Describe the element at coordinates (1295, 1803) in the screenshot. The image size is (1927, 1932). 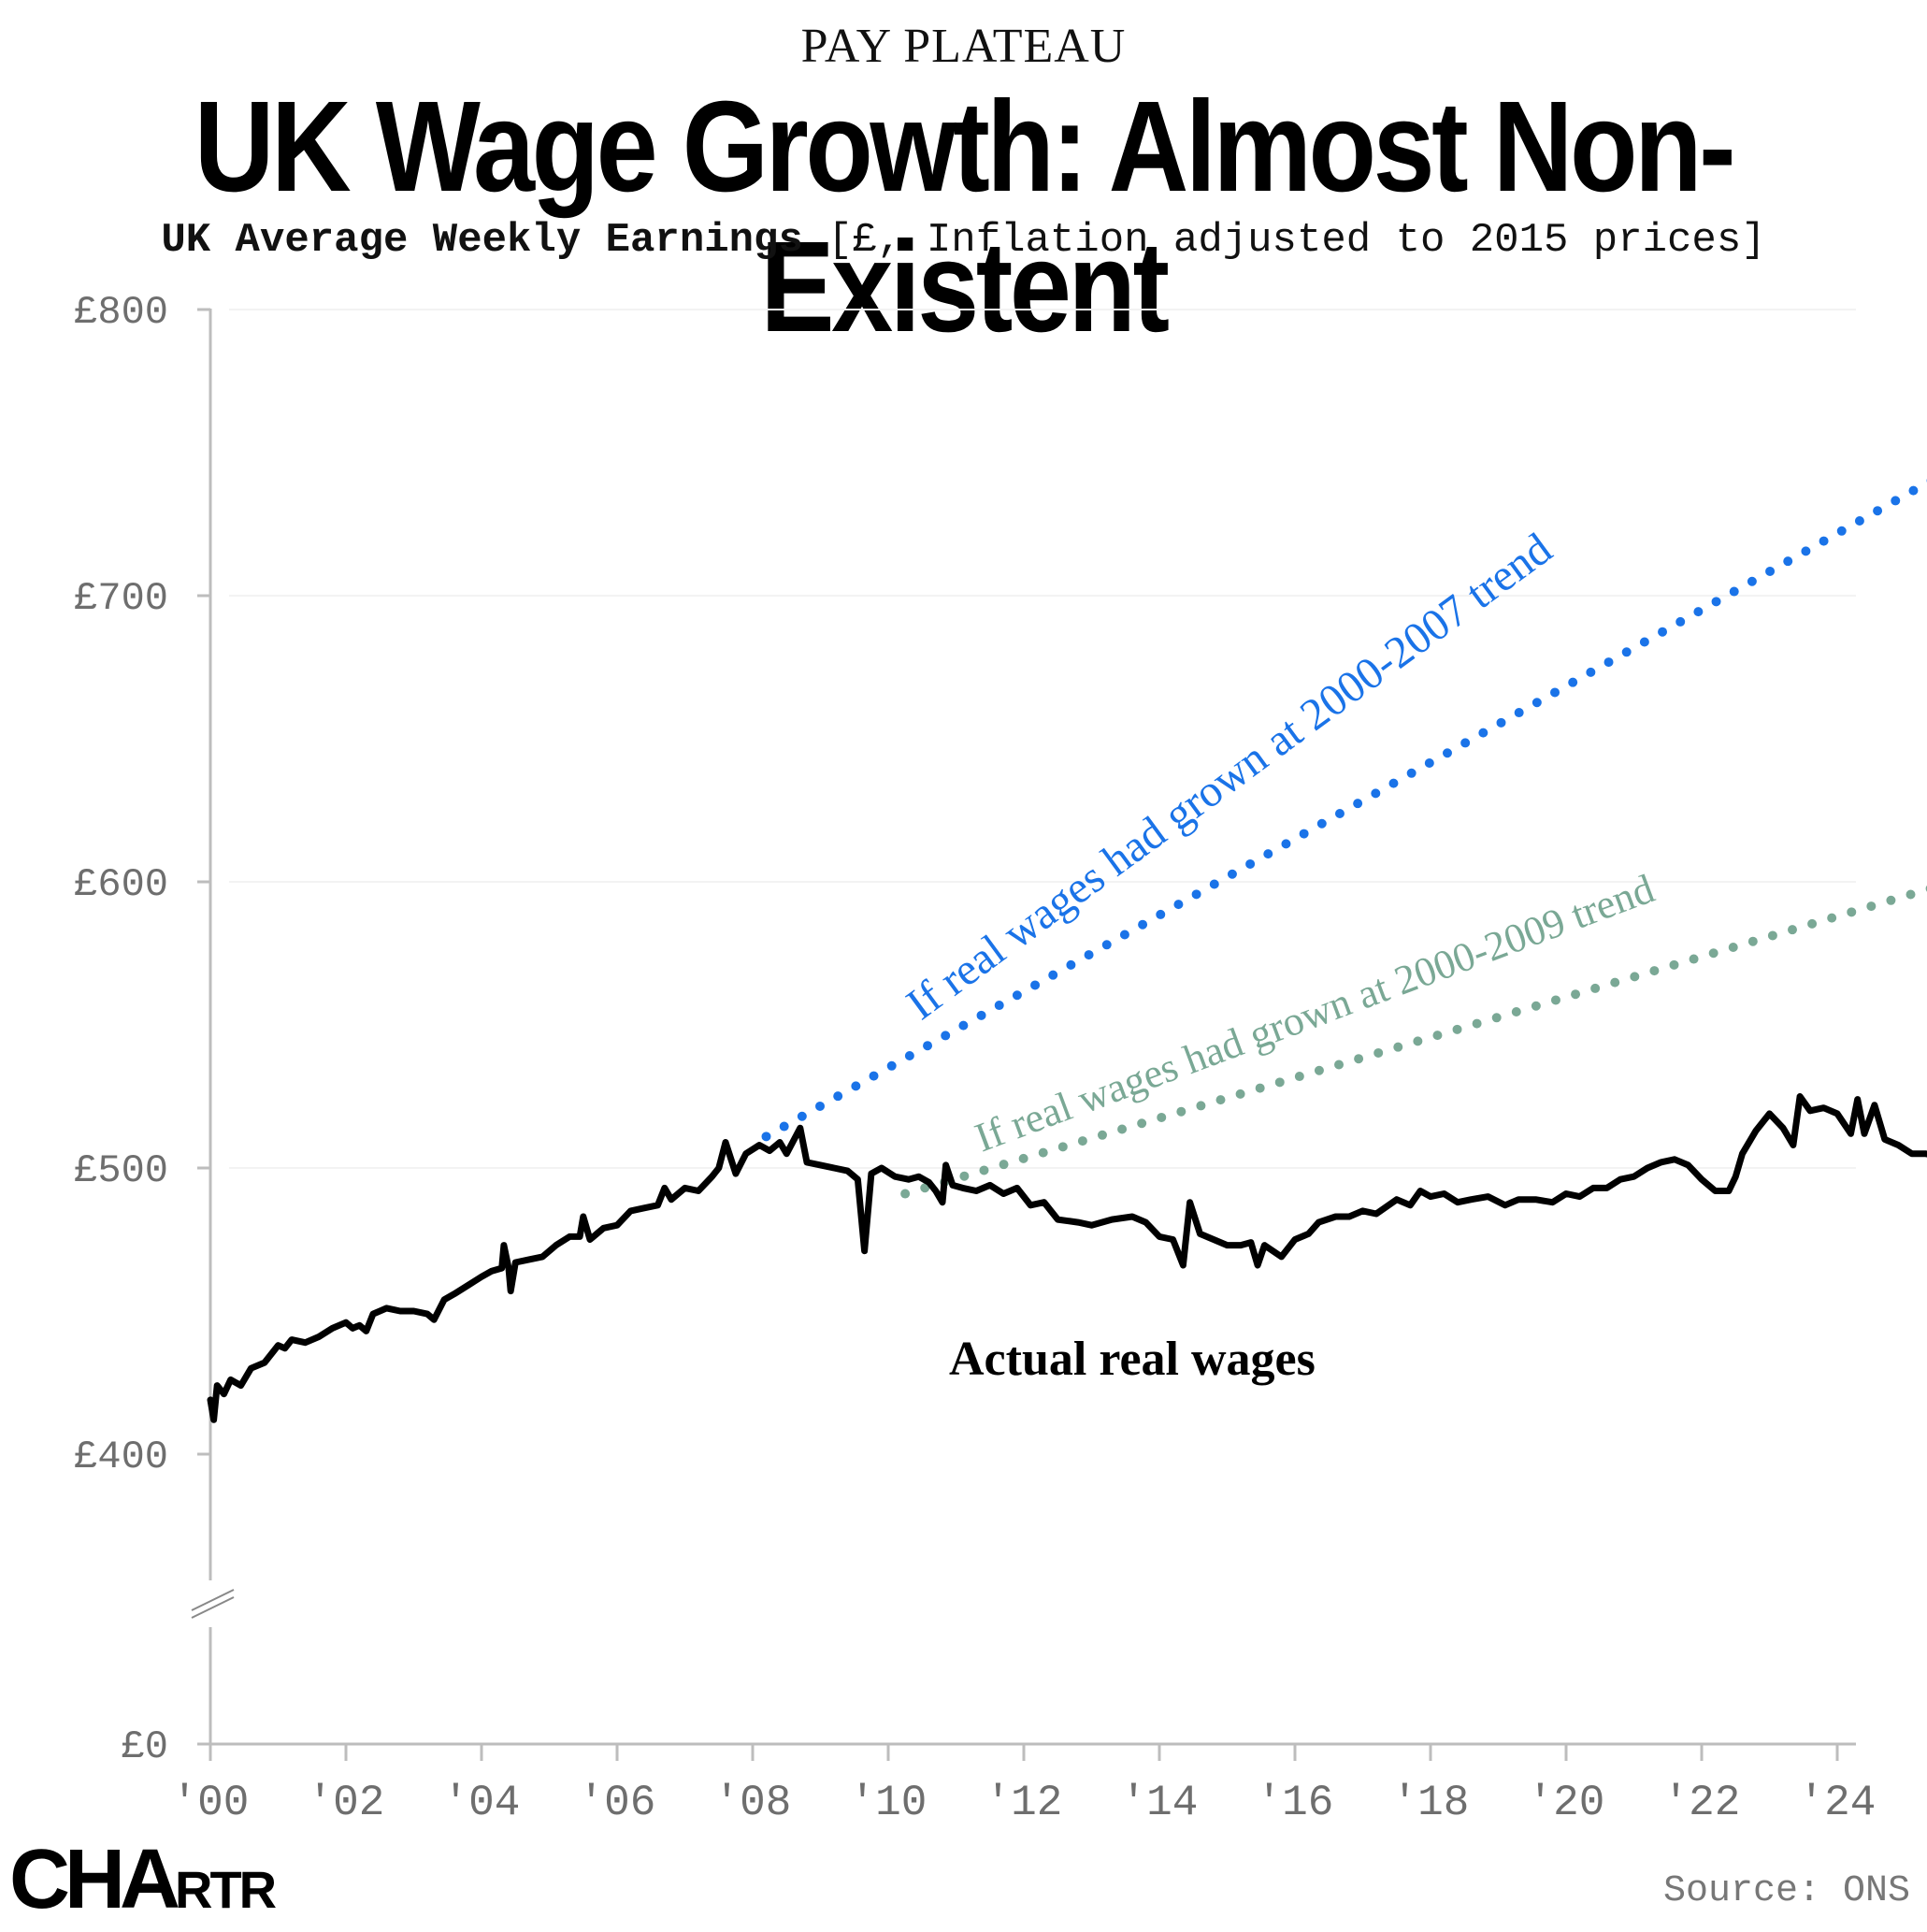
I see `x-tick-label: '16` at that location.